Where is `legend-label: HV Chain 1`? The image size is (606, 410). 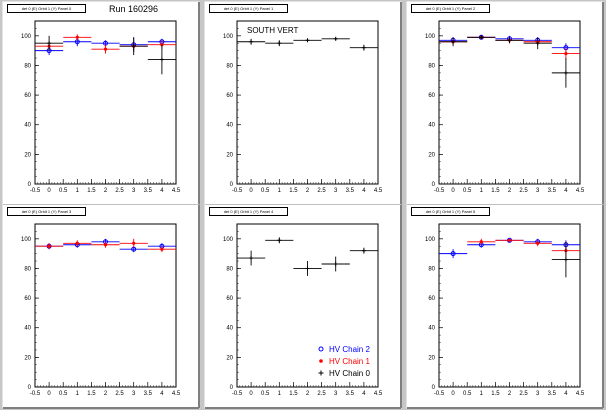
legend-label: HV Chain 1 is located at coordinates (349, 361).